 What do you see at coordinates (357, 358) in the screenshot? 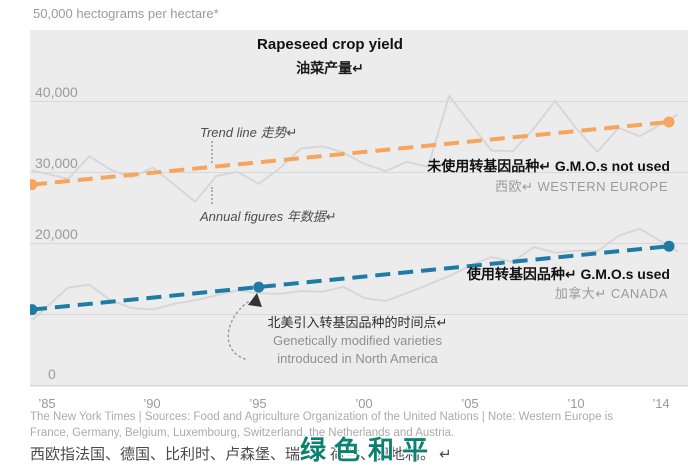
I see `gm-annotation-english-line2: introduced in North America` at bounding box center [357, 358].